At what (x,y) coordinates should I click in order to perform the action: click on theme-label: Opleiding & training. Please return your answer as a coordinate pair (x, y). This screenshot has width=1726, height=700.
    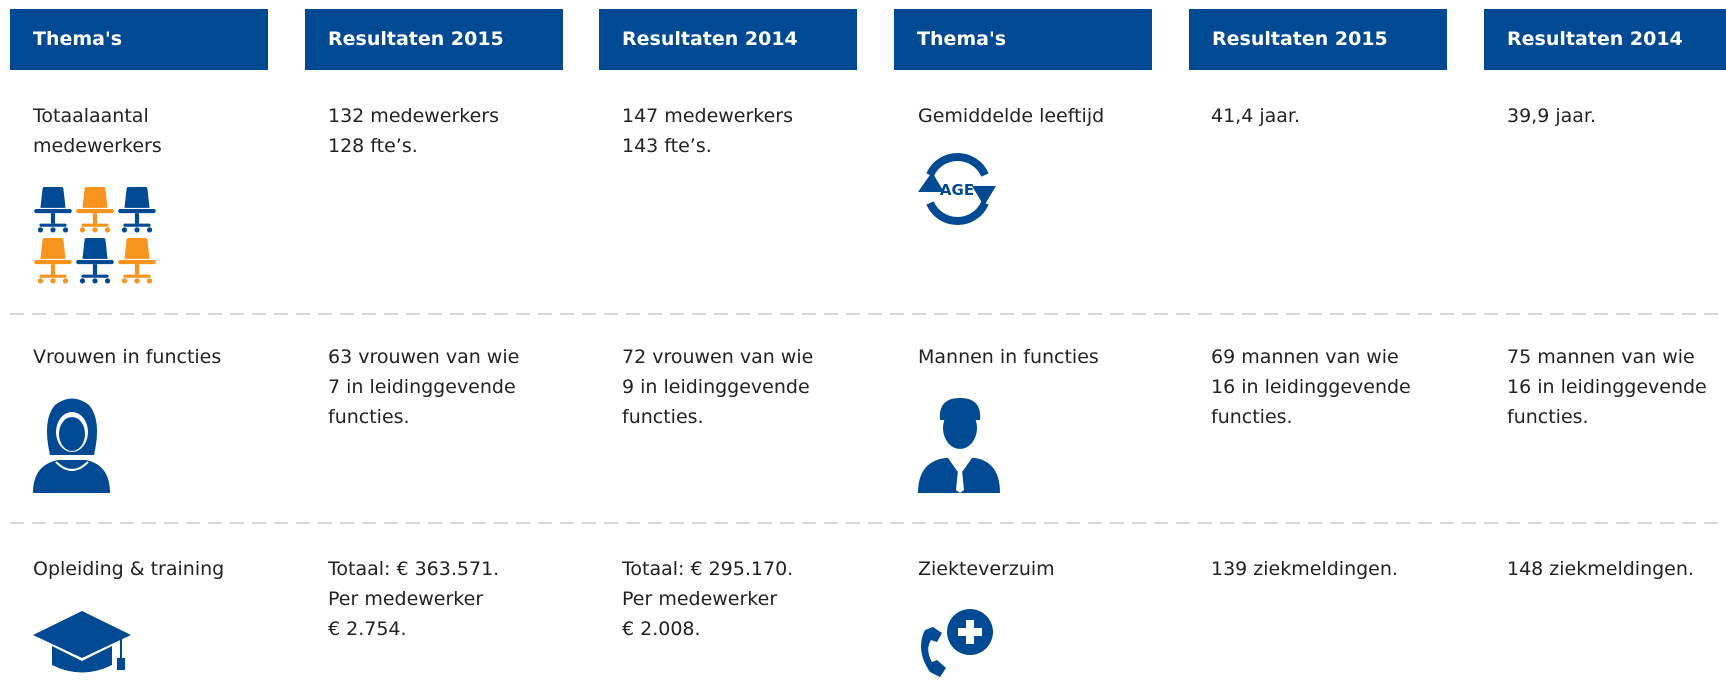
    Looking at the image, I should click on (129, 569).